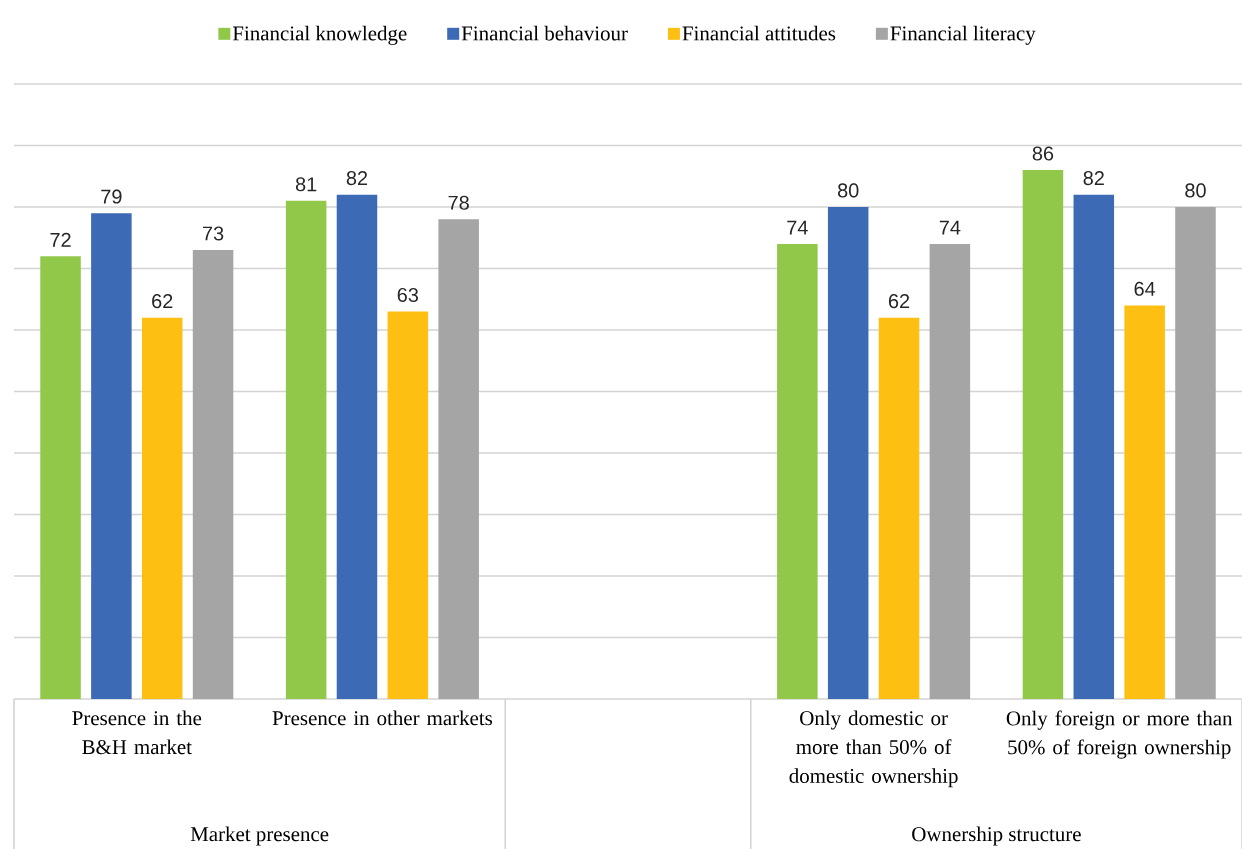  I want to click on data-label: 64, so click(1145, 288).